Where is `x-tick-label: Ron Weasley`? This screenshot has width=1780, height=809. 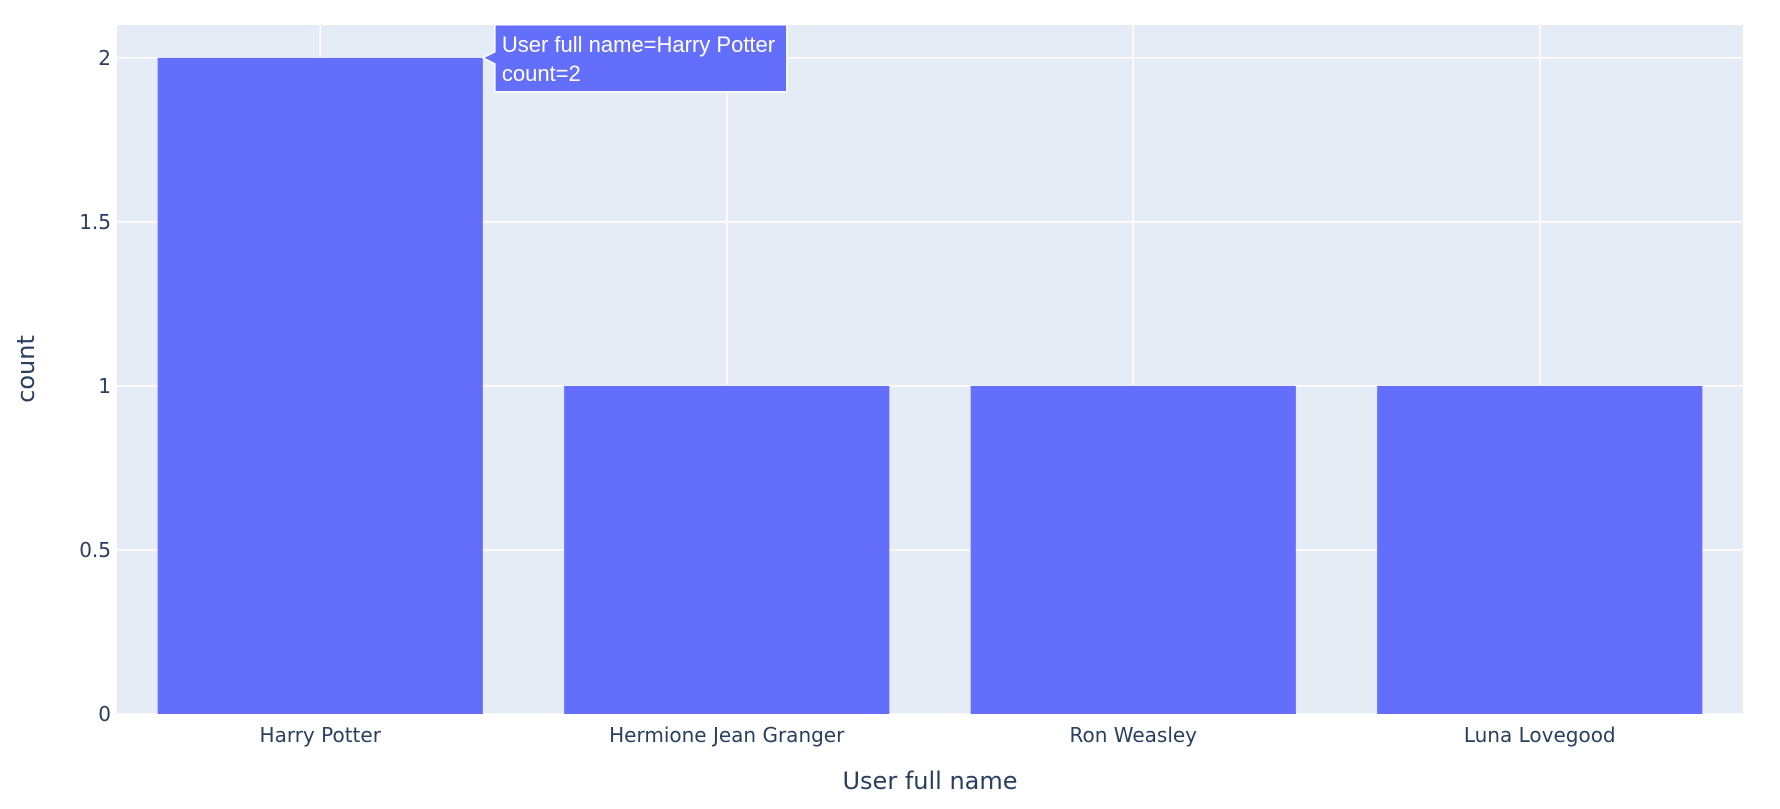
x-tick-label: Ron Weasley is located at coordinates (1133, 735).